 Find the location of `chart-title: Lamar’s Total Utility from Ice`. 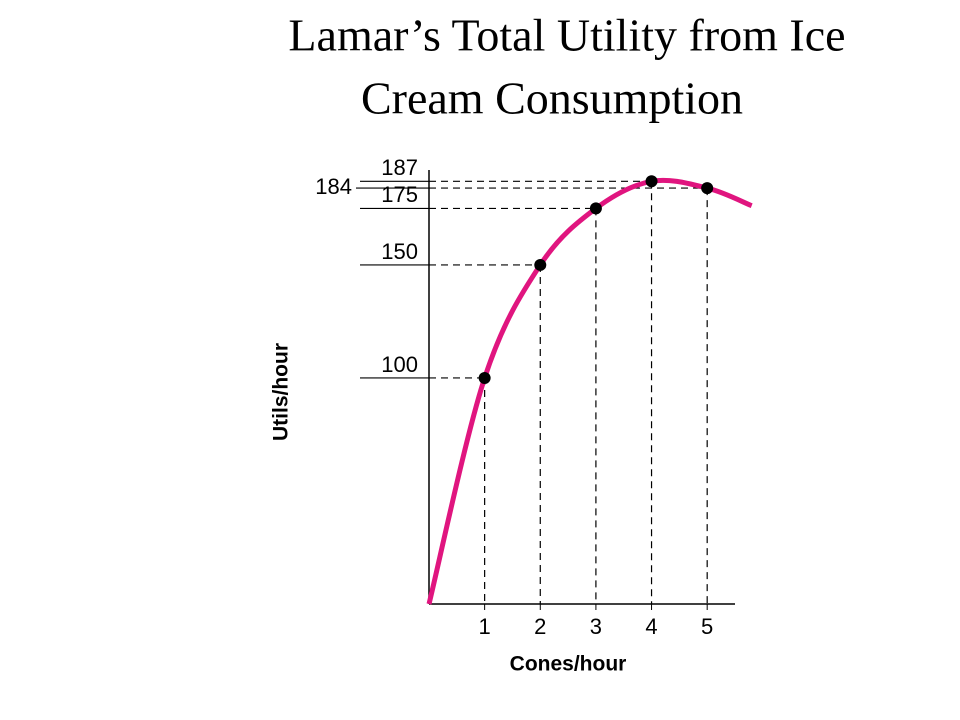

chart-title: Lamar’s Total Utility from Ice is located at coordinates (566, 35).